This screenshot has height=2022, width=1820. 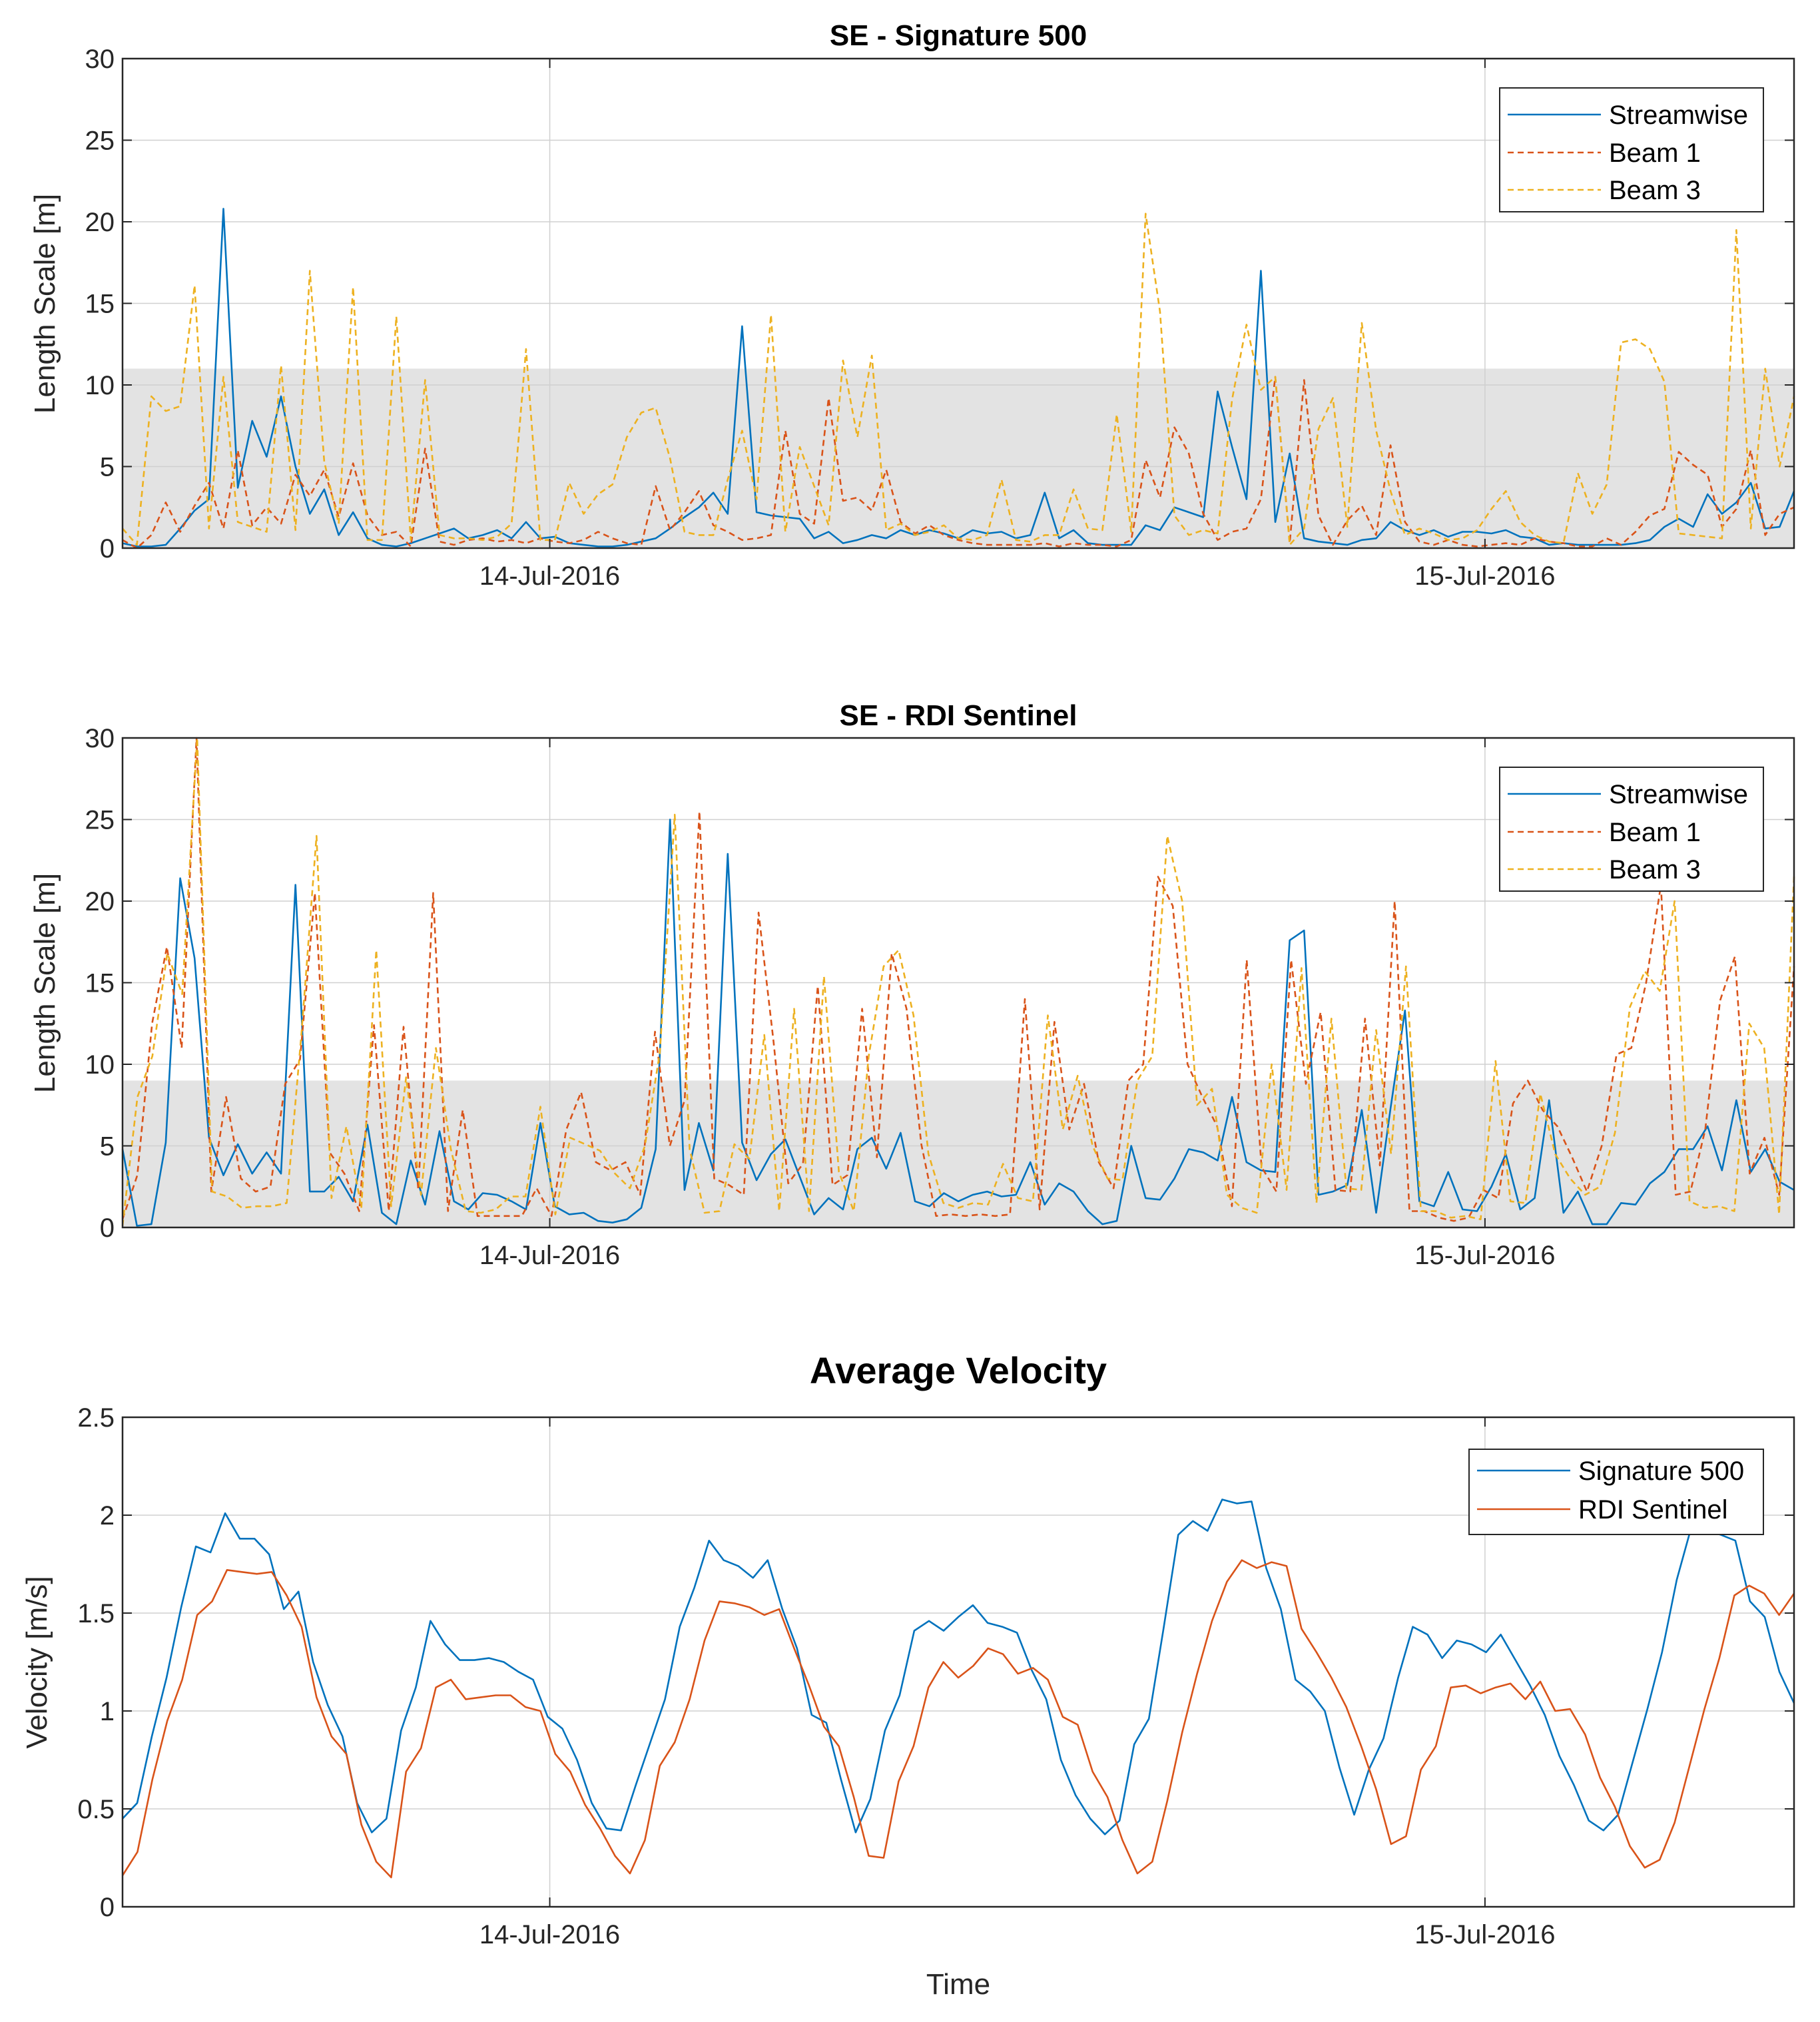 I want to click on legend-label-signature-500: Signature 500, so click(x=1661, y=1472).